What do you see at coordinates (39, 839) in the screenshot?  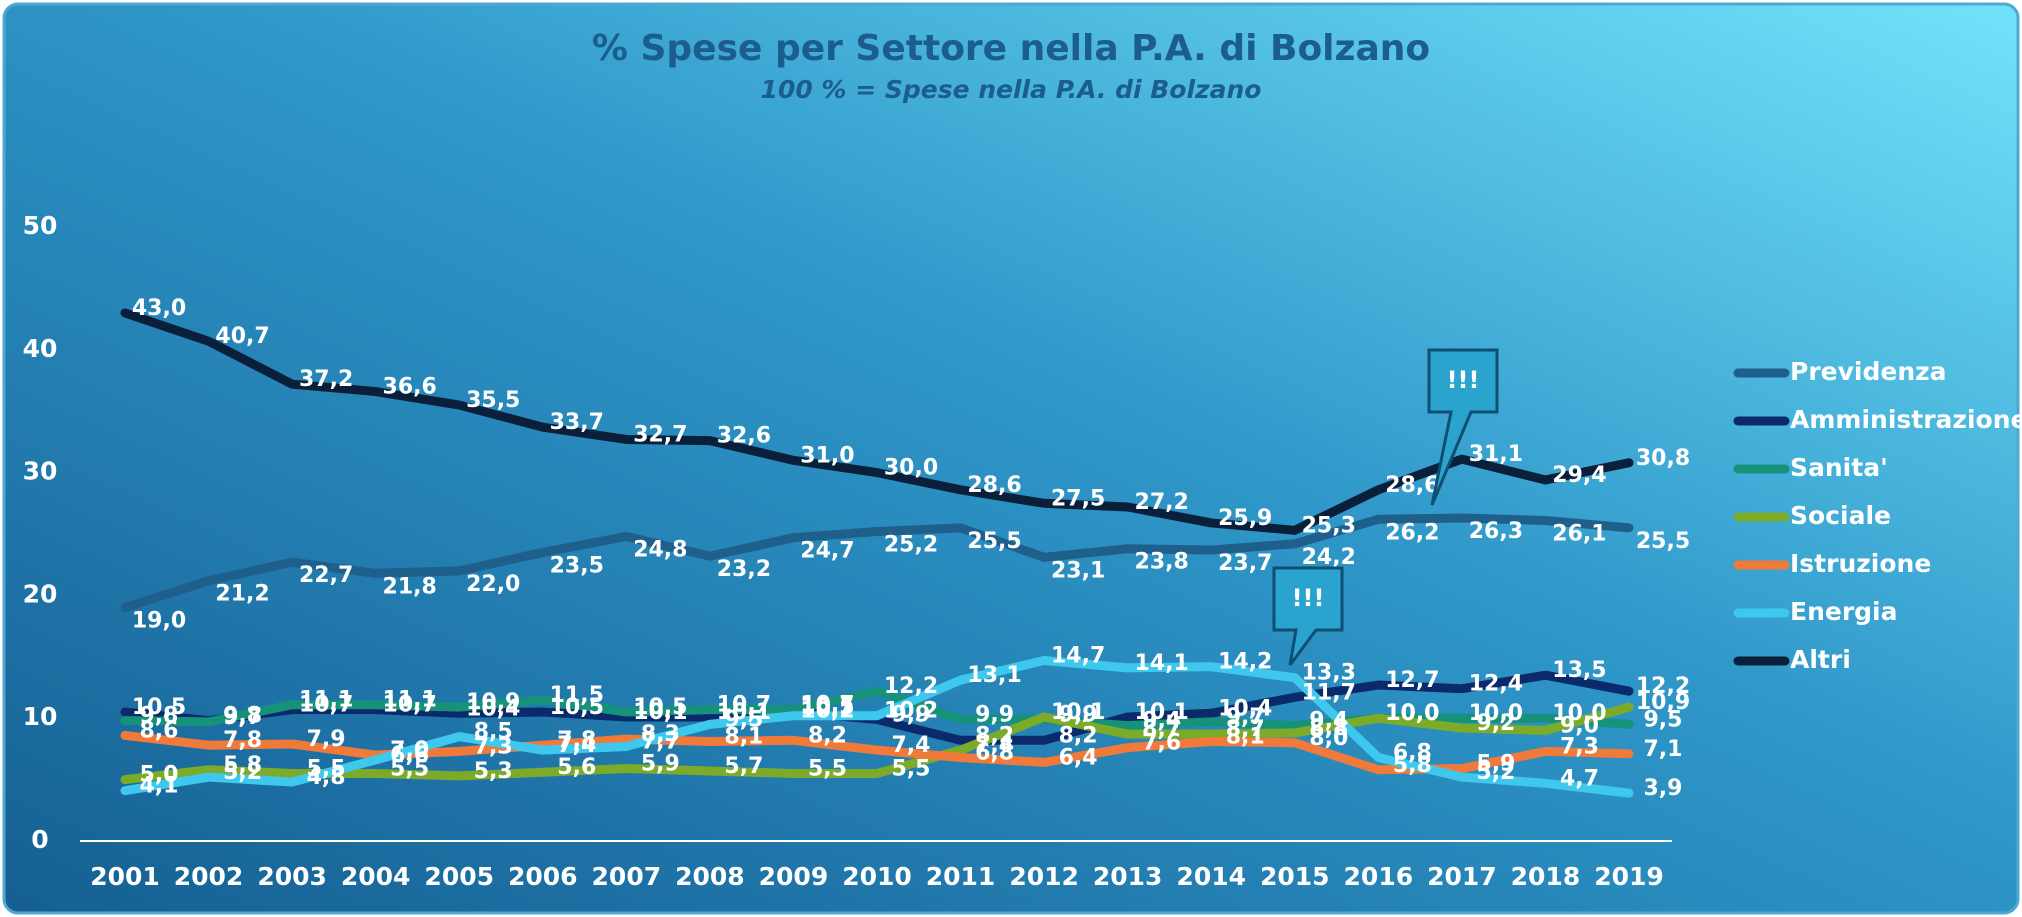 I see `y-tick-label: 0` at bounding box center [39, 839].